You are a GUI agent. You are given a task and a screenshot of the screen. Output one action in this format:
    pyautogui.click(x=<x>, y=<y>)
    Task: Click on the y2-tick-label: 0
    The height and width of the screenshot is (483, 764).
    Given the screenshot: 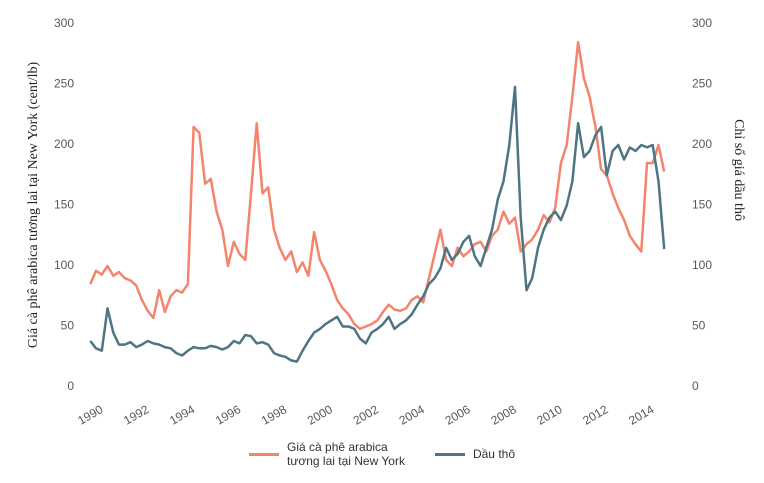 What is the action you would take?
    pyautogui.click(x=695, y=386)
    